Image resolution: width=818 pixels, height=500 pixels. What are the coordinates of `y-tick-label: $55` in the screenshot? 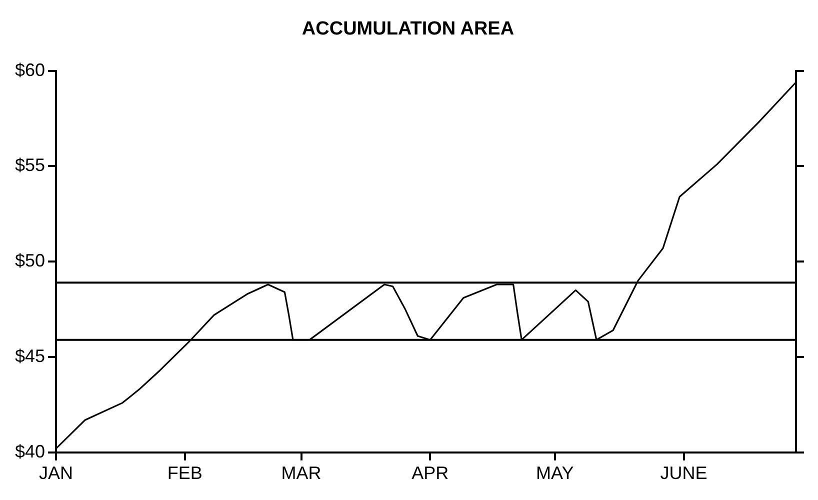 It's located at (30, 165).